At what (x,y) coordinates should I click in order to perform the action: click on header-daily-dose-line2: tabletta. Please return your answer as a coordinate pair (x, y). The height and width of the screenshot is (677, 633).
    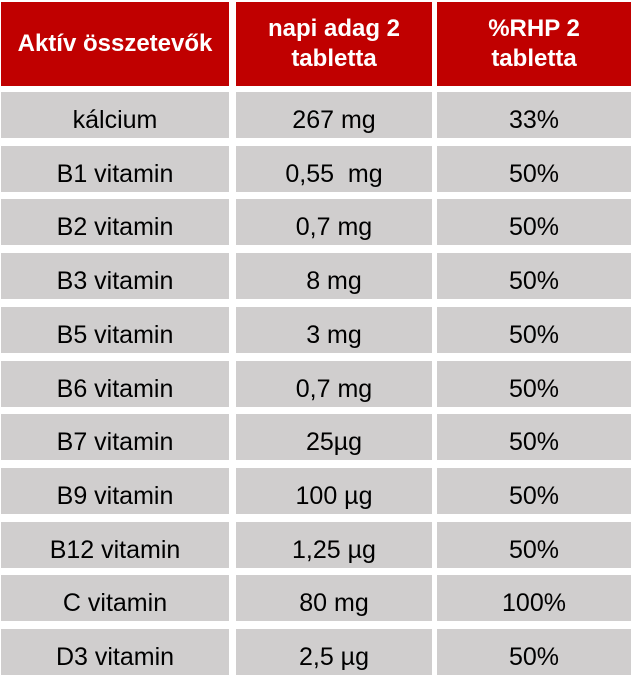
    Looking at the image, I should click on (334, 58).